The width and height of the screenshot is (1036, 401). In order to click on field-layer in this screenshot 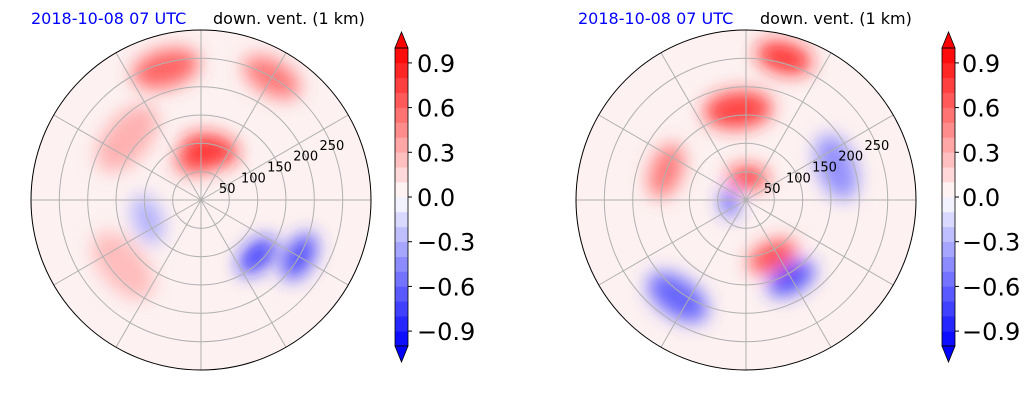, I will do `click(204, 174)`.